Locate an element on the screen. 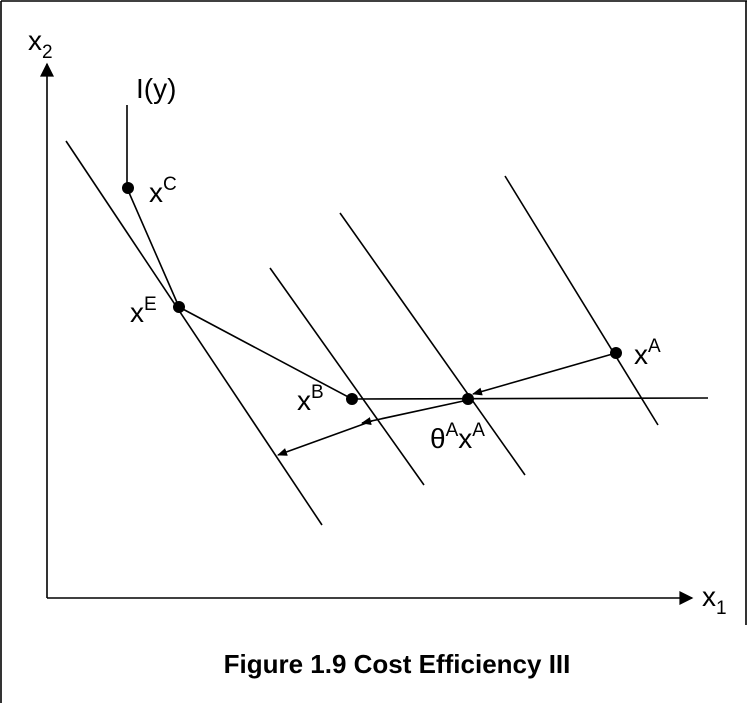  arrows is located at coordinates (447, 404).